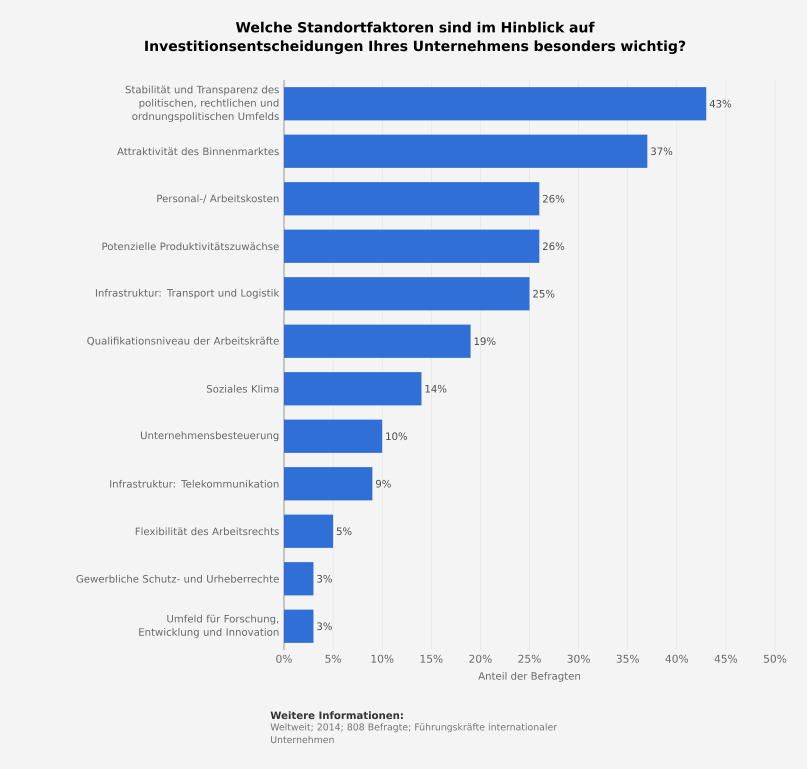 This screenshot has height=769, width=807. What do you see at coordinates (383, 484) in the screenshot?
I see `data-label: 9%` at bounding box center [383, 484].